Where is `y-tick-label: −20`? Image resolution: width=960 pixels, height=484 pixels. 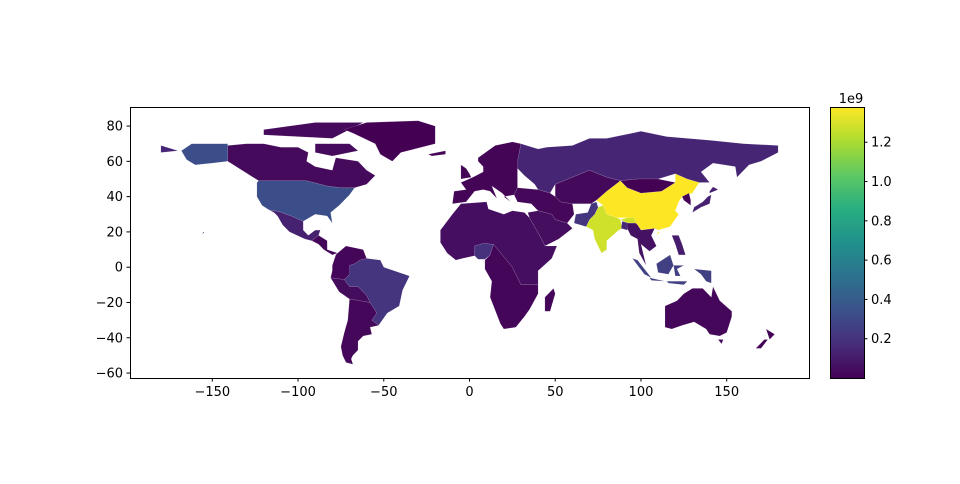
y-tick-label: −20 is located at coordinates (109, 303).